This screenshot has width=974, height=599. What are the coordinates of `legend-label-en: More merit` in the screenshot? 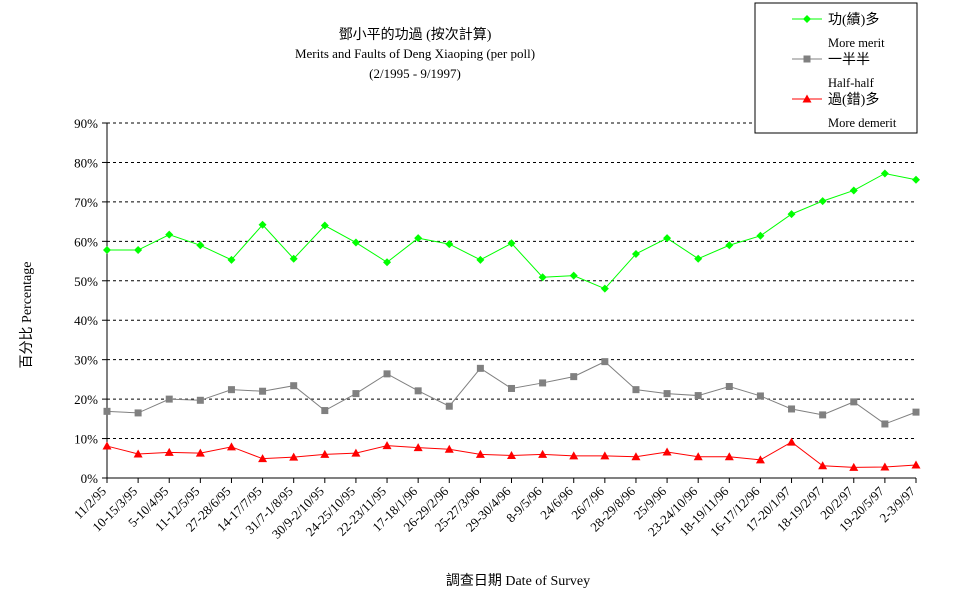 It's located at (856, 43).